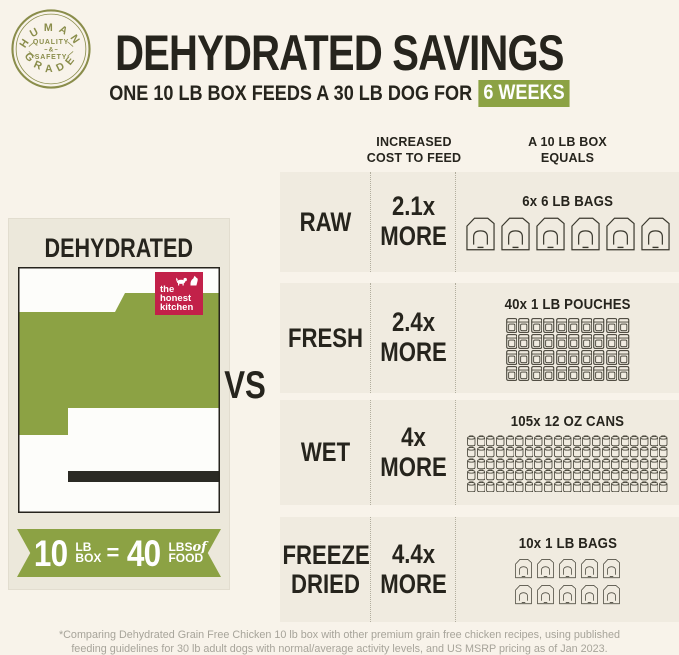  What do you see at coordinates (413, 221) in the screenshot?
I see `row-multiplier: 2.1x MORE` at bounding box center [413, 221].